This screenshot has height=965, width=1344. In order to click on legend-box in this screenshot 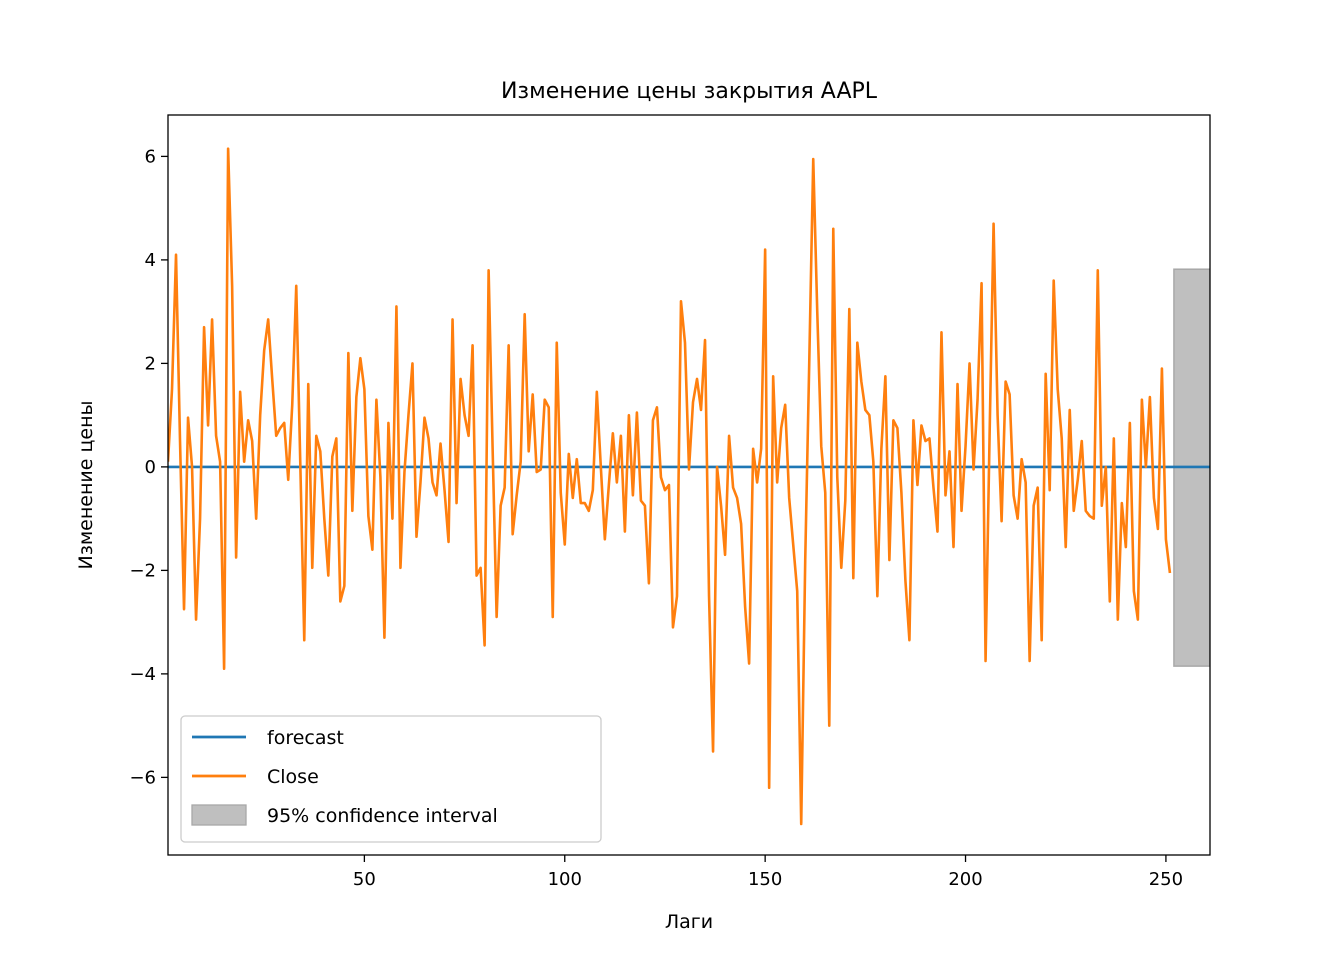, I will do `click(391, 779)`.